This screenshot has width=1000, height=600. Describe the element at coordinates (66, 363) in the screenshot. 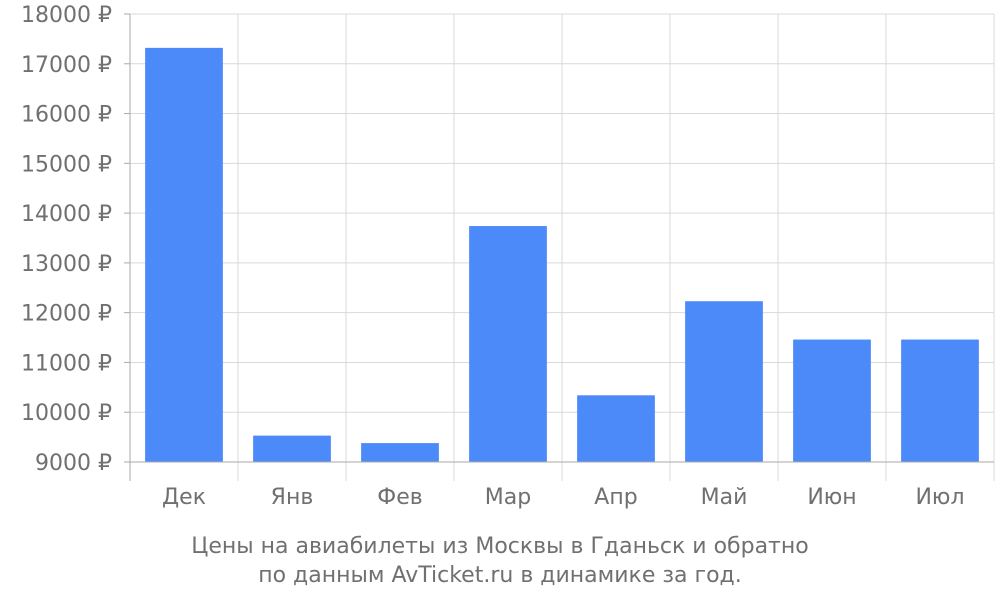

I see `y-tick-label: 11000 ₽` at that location.